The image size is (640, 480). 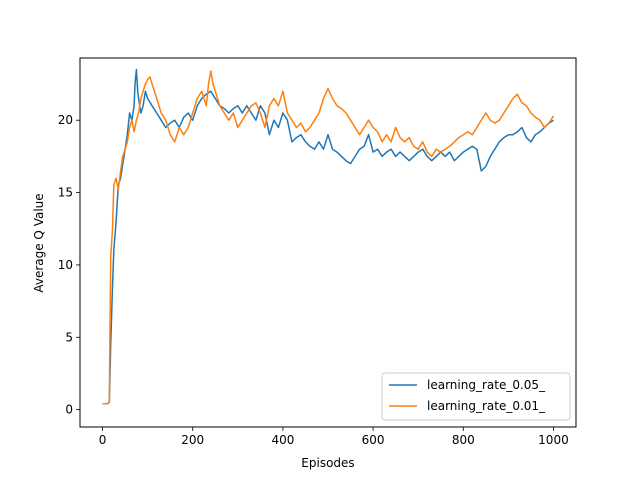 I want to click on x-tick-label: 1000, so click(x=553, y=440).